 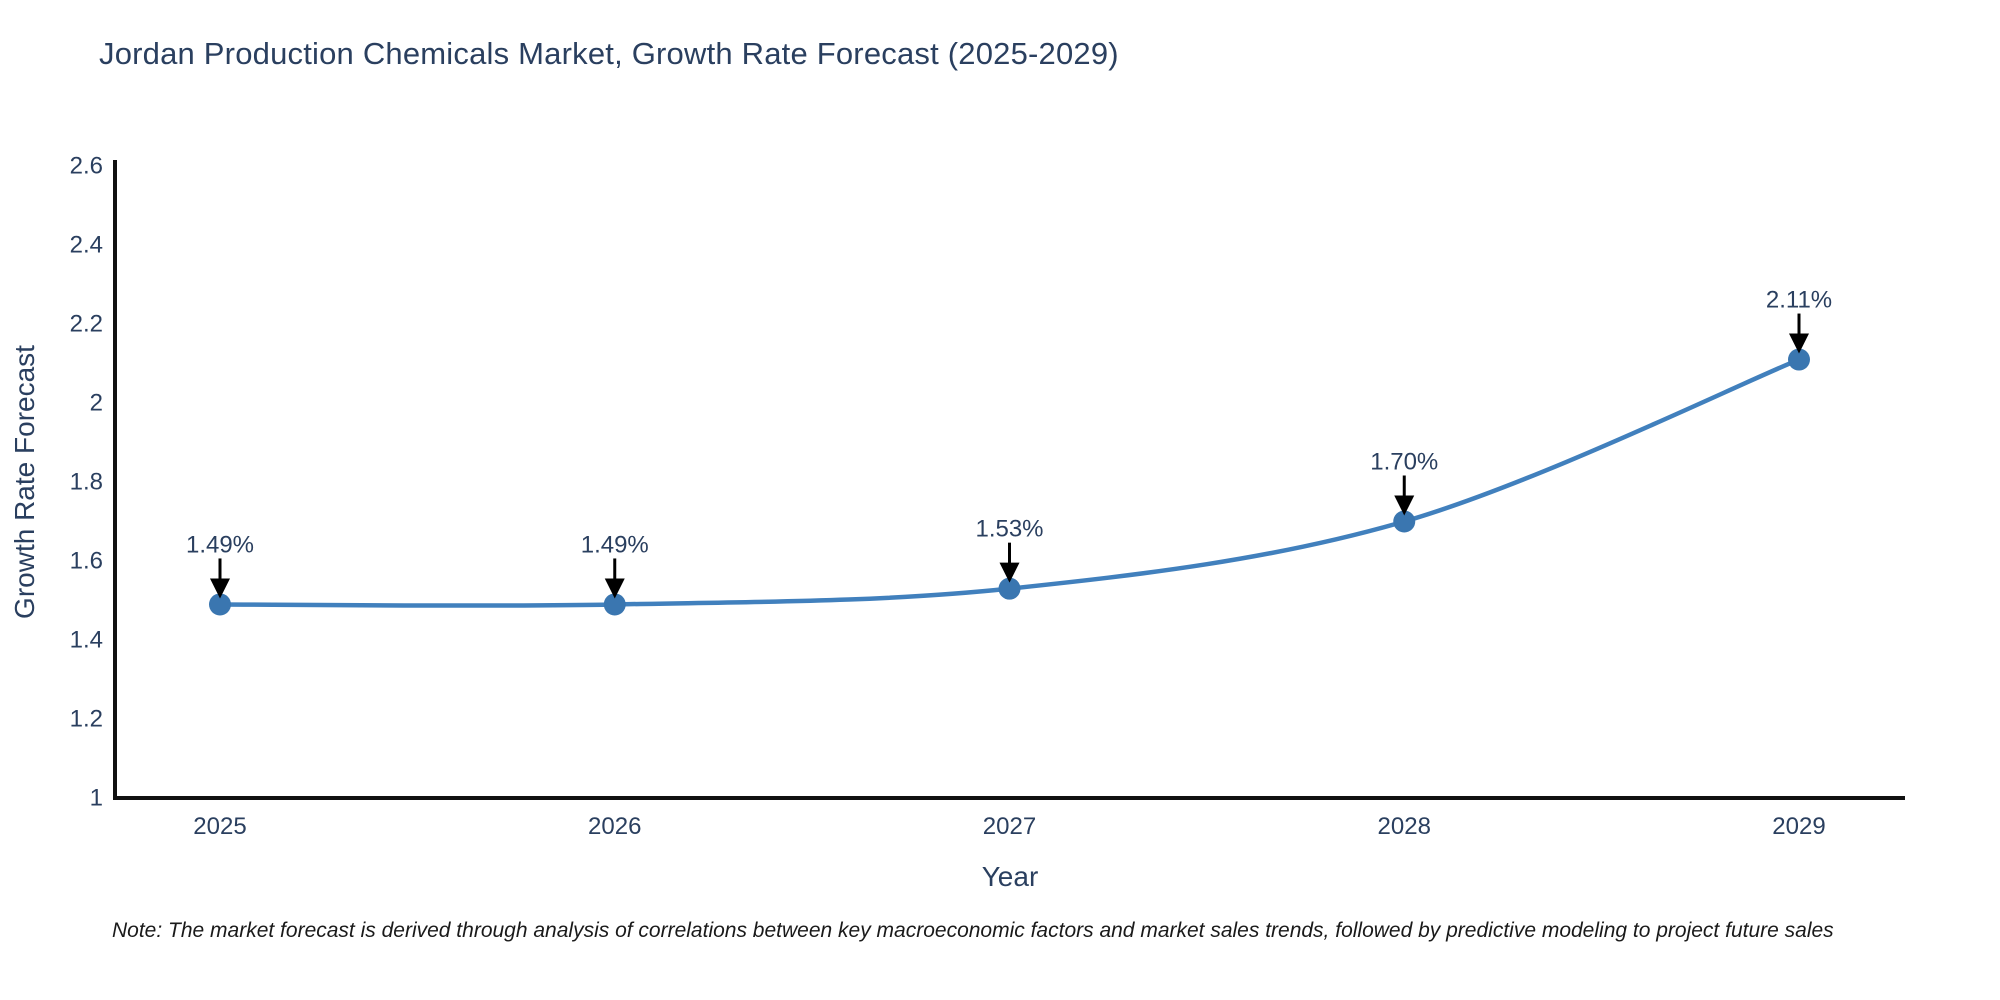 What do you see at coordinates (1009, 529) in the screenshot?
I see `point-label: 1.53%` at bounding box center [1009, 529].